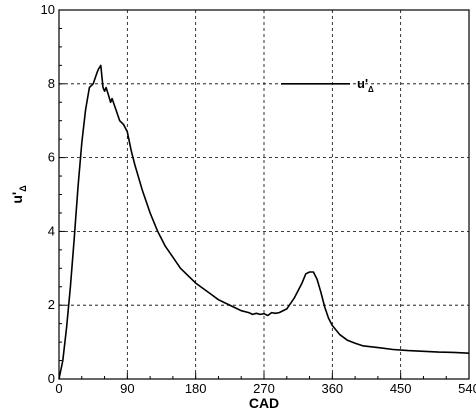 The image size is (476, 416). Describe the element at coordinates (58, 388) in the screenshot. I see `x-tick-label: 0` at that location.